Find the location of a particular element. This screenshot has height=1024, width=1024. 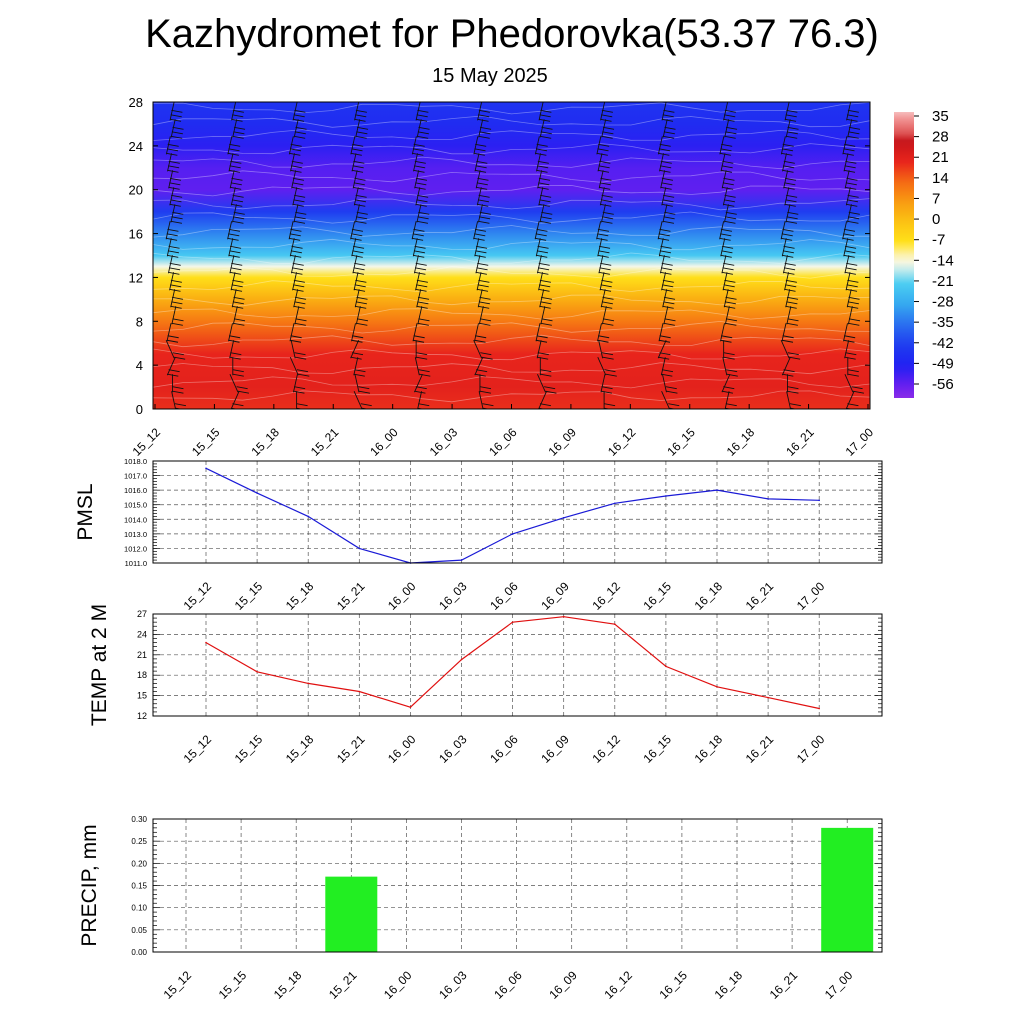

precip-x-tick: 16_06 is located at coordinates (508, 985).